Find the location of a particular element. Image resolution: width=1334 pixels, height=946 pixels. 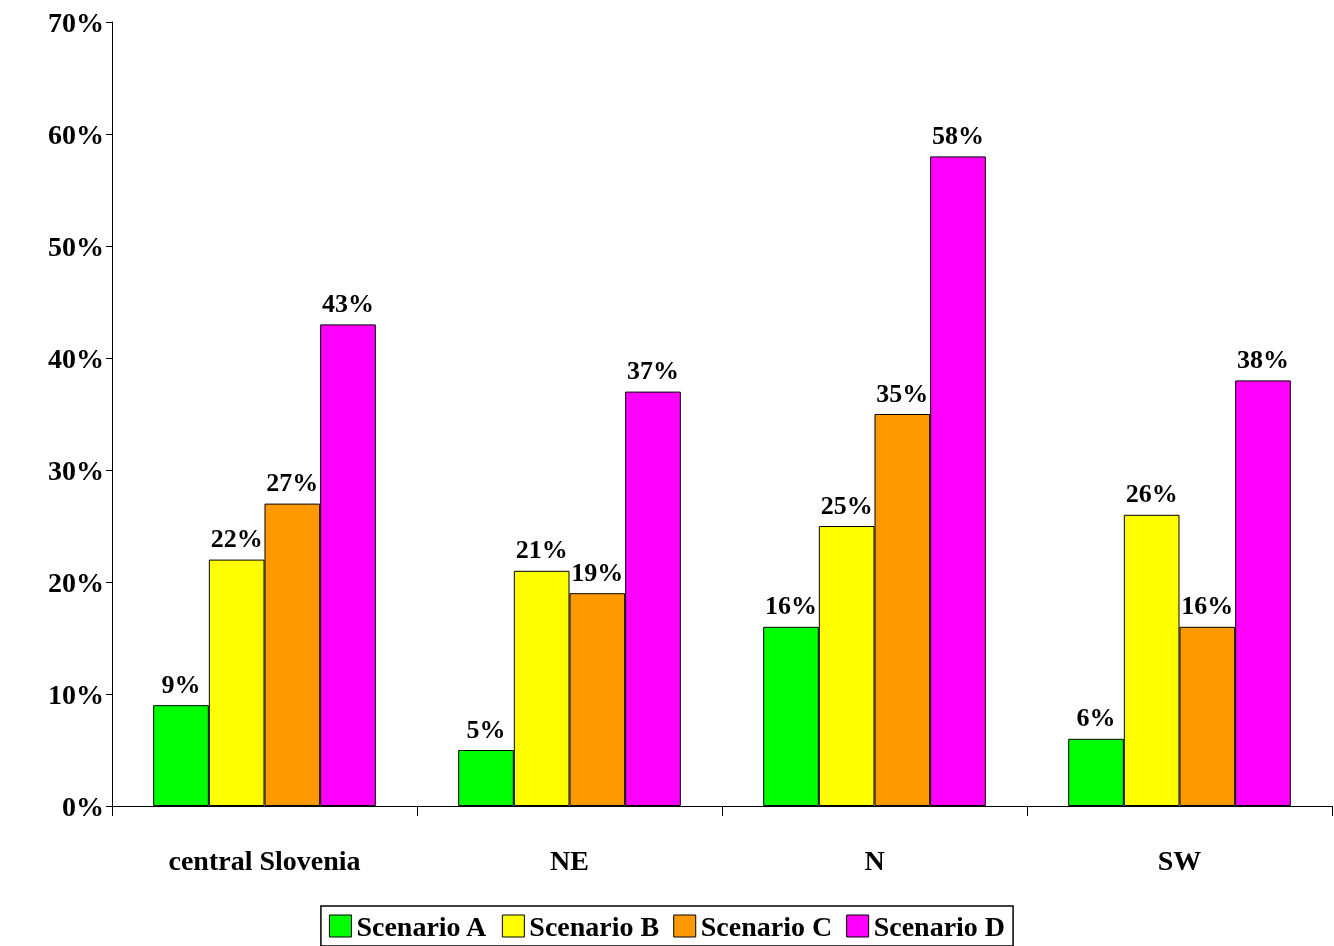

data-label: 38% is located at coordinates (1262, 359).